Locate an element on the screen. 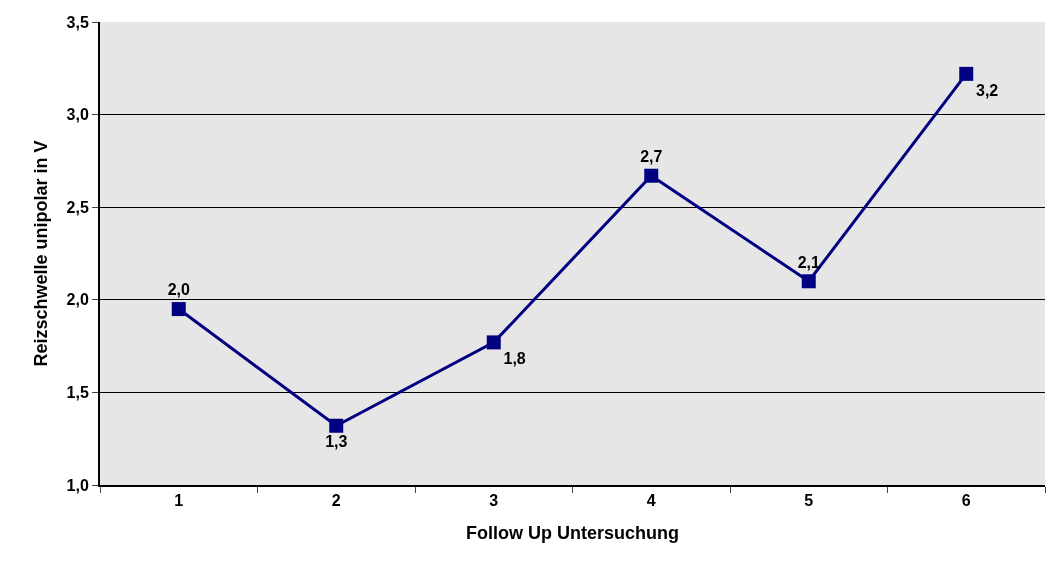  data-label: 2,1 is located at coordinates (808, 262).